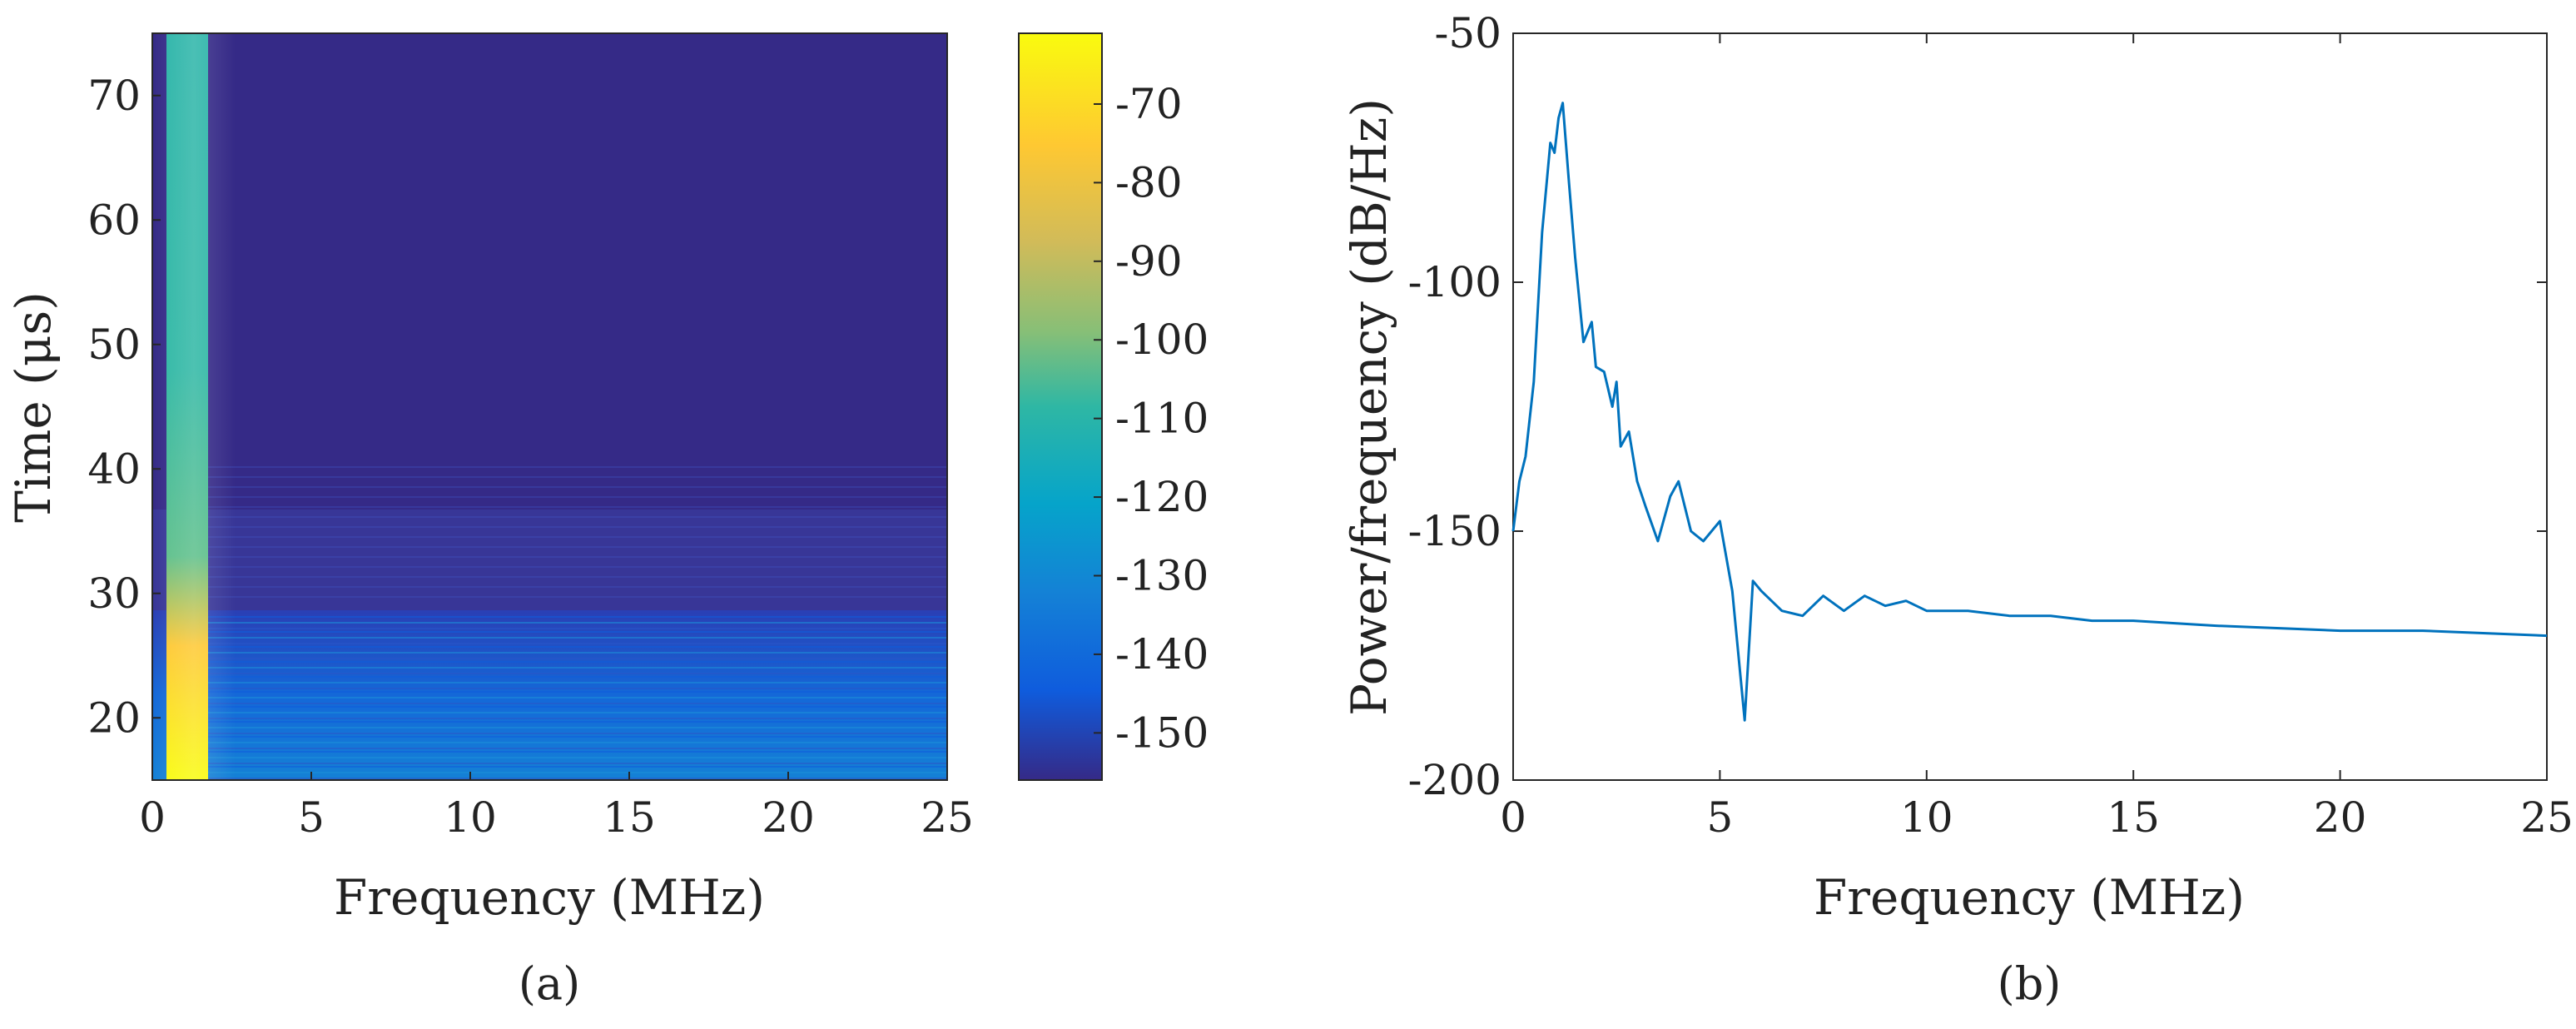  What do you see at coordinates (788, 817) in the screenshot?
I see `heatmap-x-tick-label: 20` at bounding box center [788, 817].